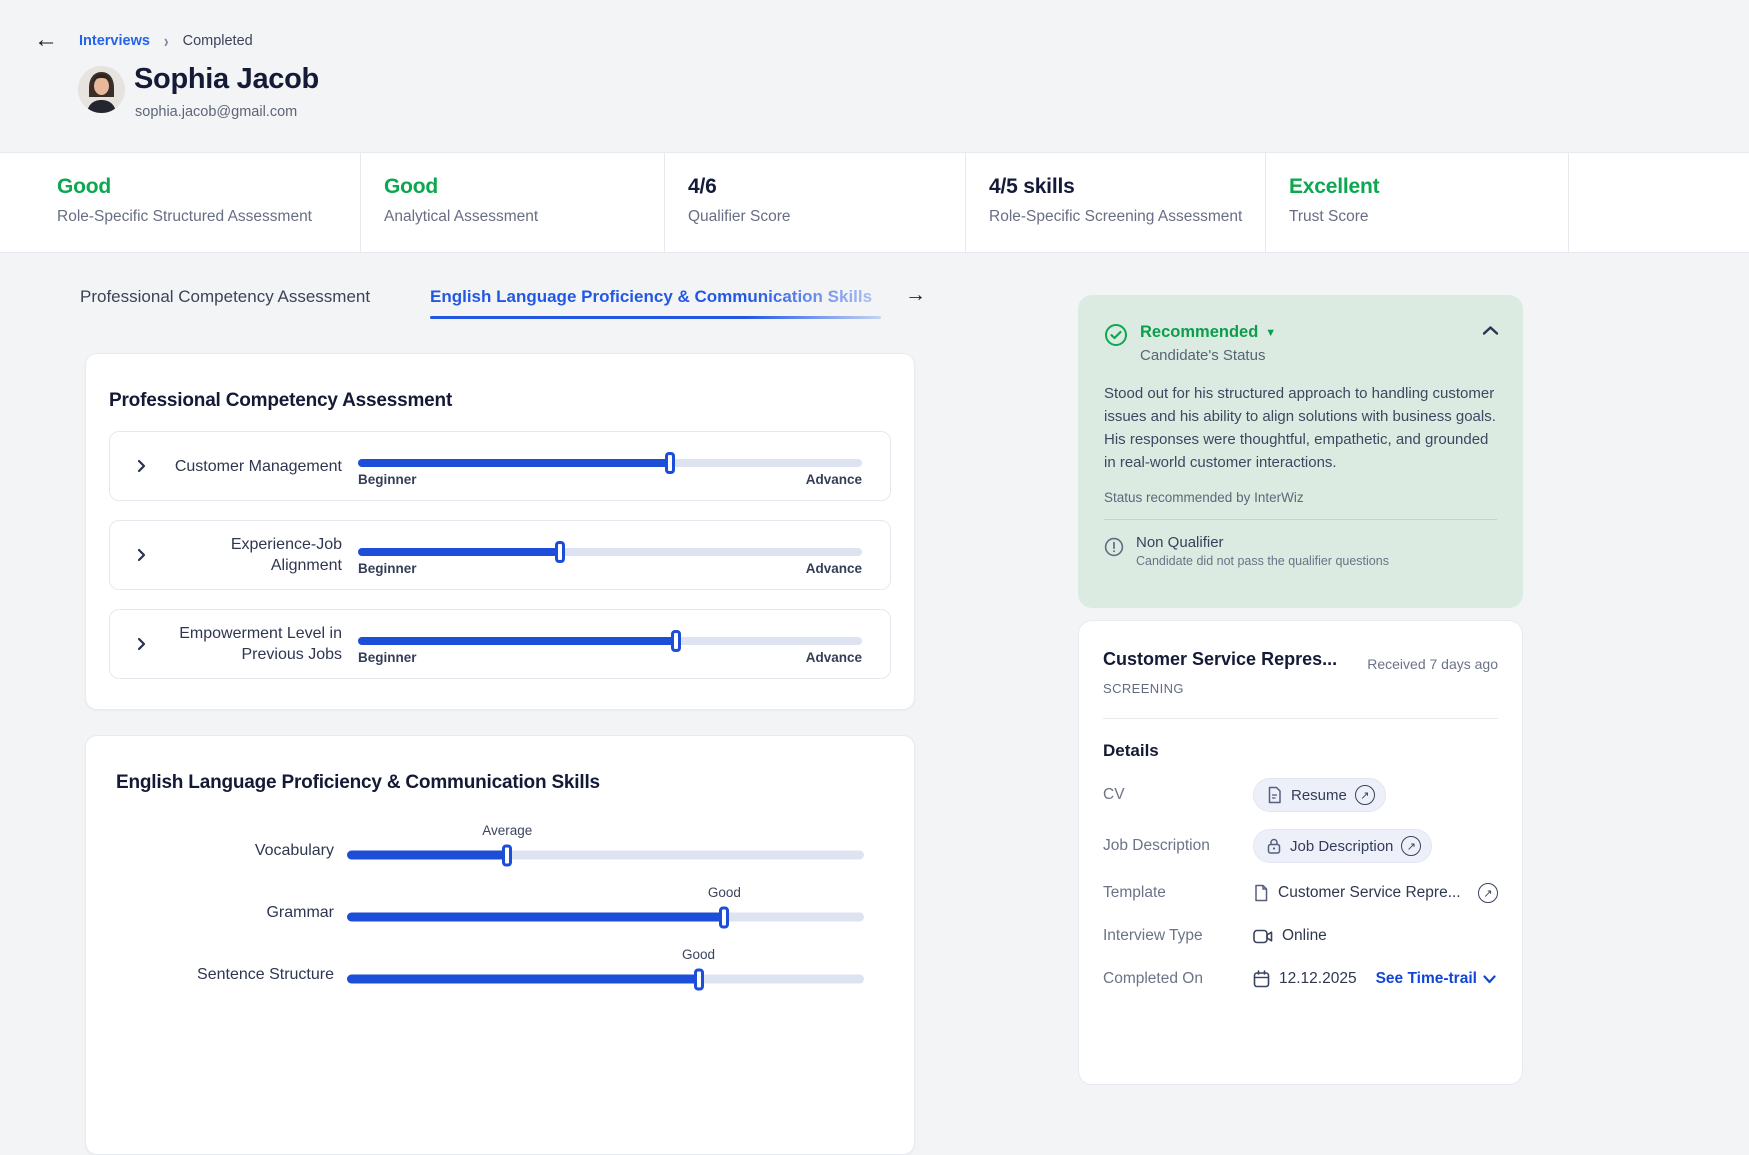 This screenshot has height=1155, width=1749. What do you see at coordinates (1319, 795) in the screenshot?
I see `resume-chip: Resume ↗` at bounding box center [1319, 795].